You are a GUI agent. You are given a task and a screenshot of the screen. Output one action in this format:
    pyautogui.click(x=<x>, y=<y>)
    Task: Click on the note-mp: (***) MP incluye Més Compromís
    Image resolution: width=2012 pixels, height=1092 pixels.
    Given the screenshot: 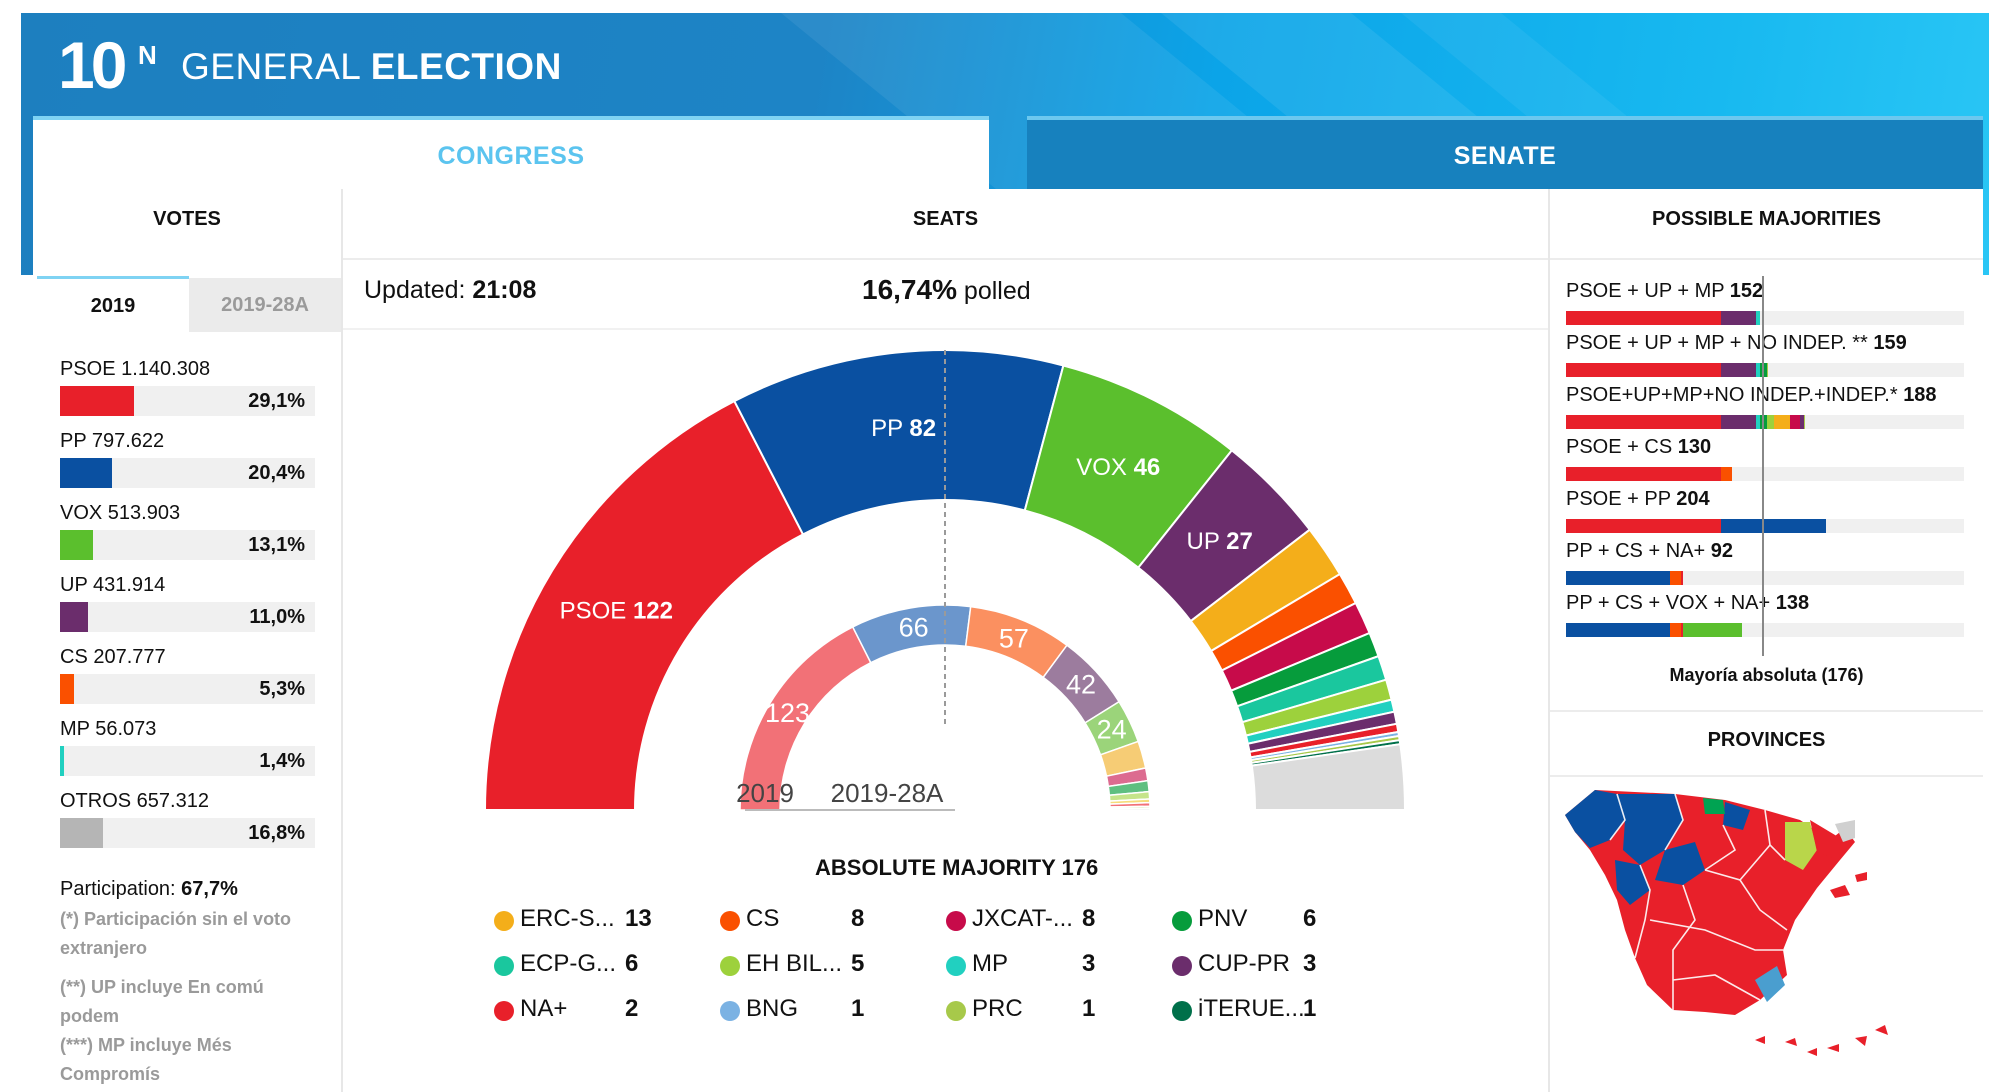 What is the action you would take?
    pyautogui.click(x=146, y=1059)
    